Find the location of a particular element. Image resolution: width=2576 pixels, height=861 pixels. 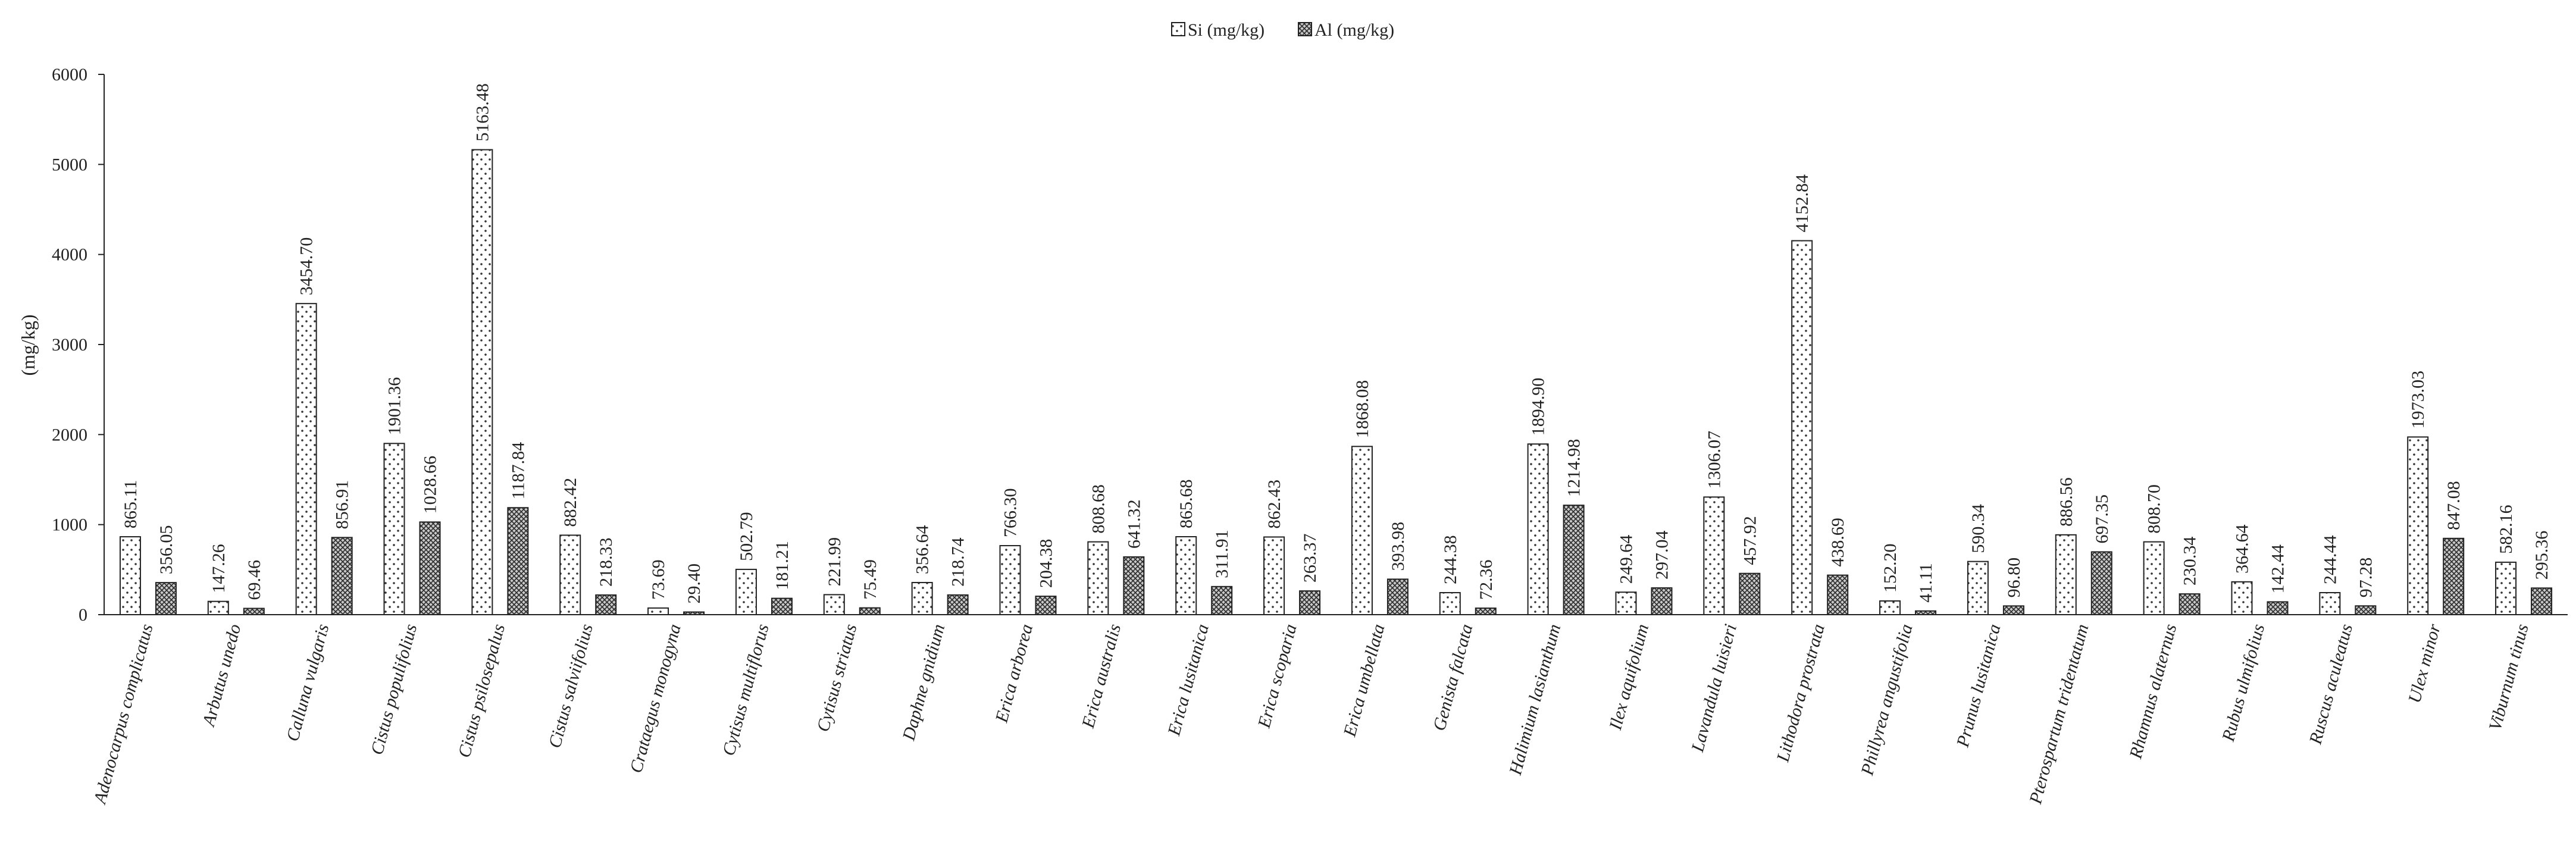

data-label-si: 249.64 is located at coordinates (1626, 559).